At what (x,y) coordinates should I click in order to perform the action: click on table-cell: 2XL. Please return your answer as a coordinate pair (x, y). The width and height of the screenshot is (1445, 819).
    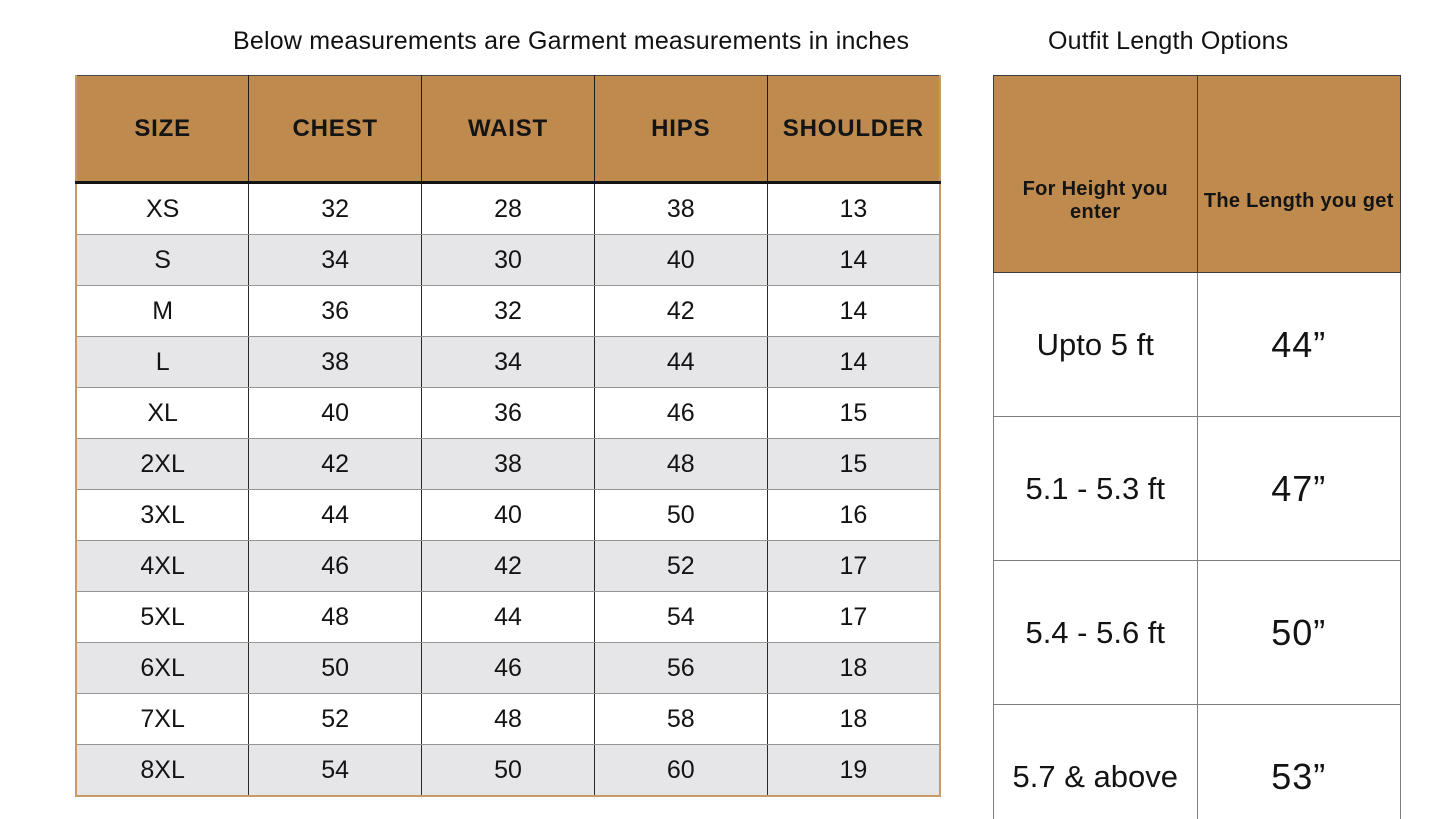
    Looking at the image, I should click on (162, 464).